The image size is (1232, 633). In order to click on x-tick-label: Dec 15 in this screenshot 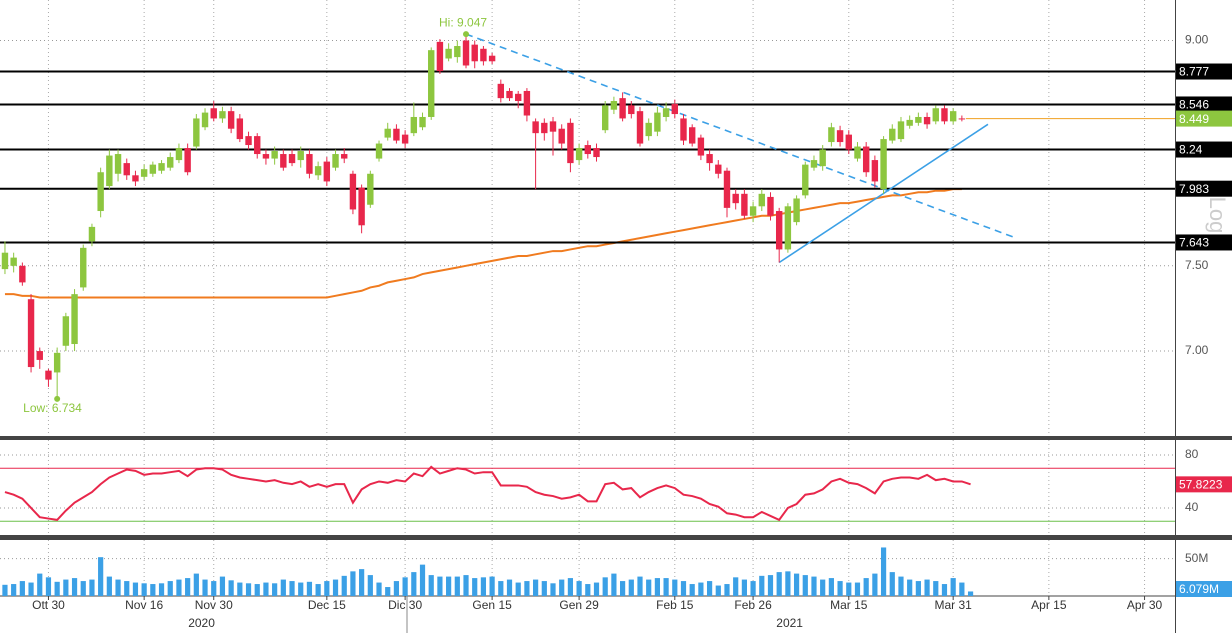, I will do `click(327, 605)`.